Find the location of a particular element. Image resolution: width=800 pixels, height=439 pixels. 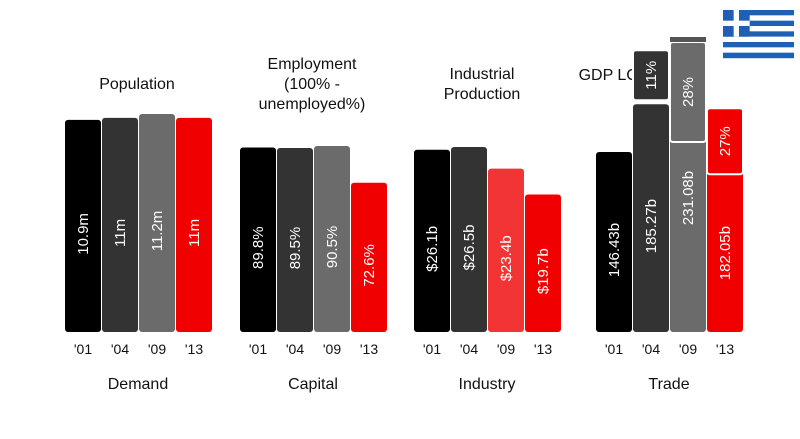

bar-value-label: $19.7b is located at coordinates (543, 271).